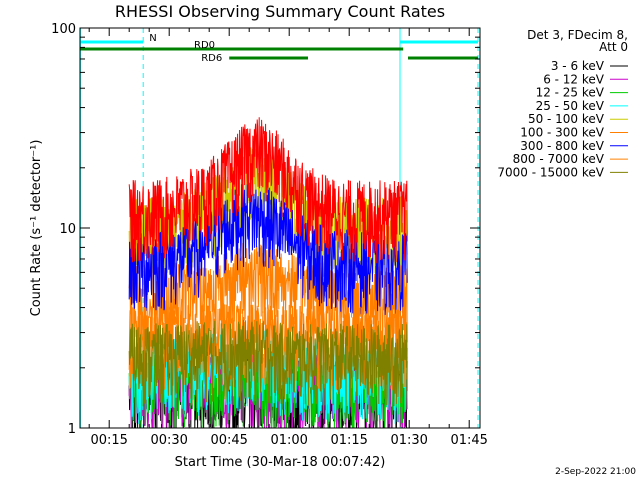 This screenshot has width=640, height=480. Describe the element at coordinates (348, 440) in the screenshot. I see `x-tick-label: 01:15` at that location.